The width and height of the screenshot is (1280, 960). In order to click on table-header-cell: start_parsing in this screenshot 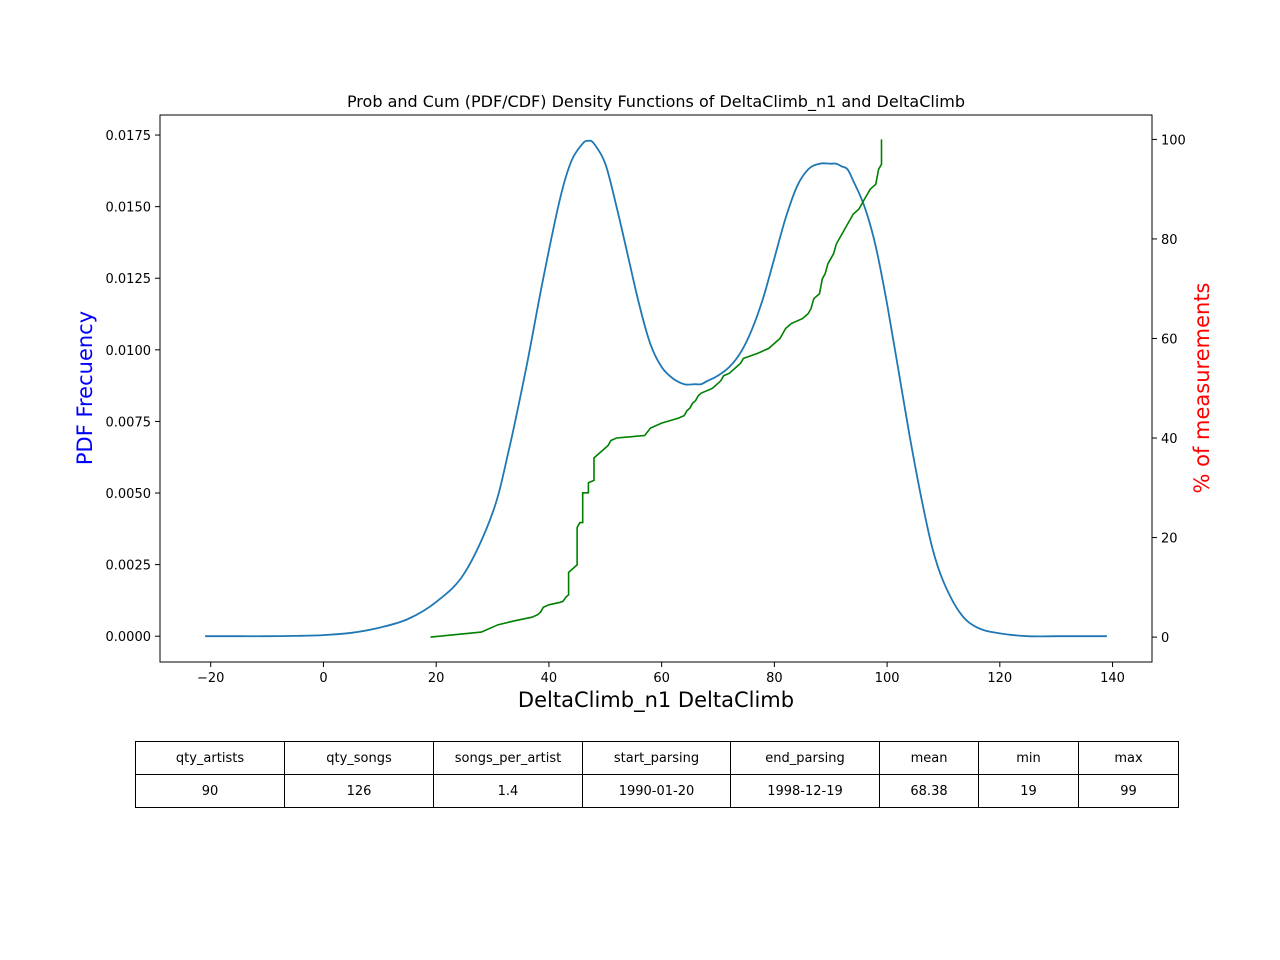, I will do `click(656, 758)`.